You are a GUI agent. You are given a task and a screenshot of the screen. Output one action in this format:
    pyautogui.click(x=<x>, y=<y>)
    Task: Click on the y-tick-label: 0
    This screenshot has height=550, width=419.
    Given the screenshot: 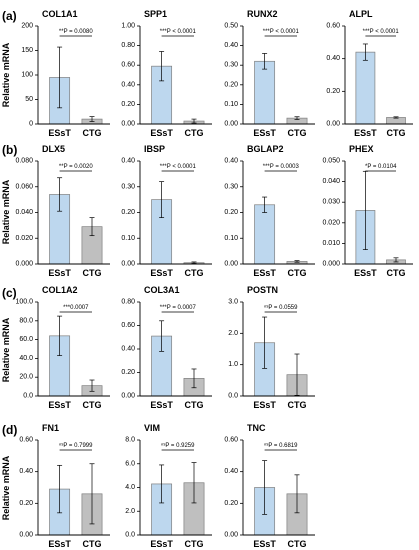 What is the action you would take?
    pyautogui.click(x=31, y=124)
    